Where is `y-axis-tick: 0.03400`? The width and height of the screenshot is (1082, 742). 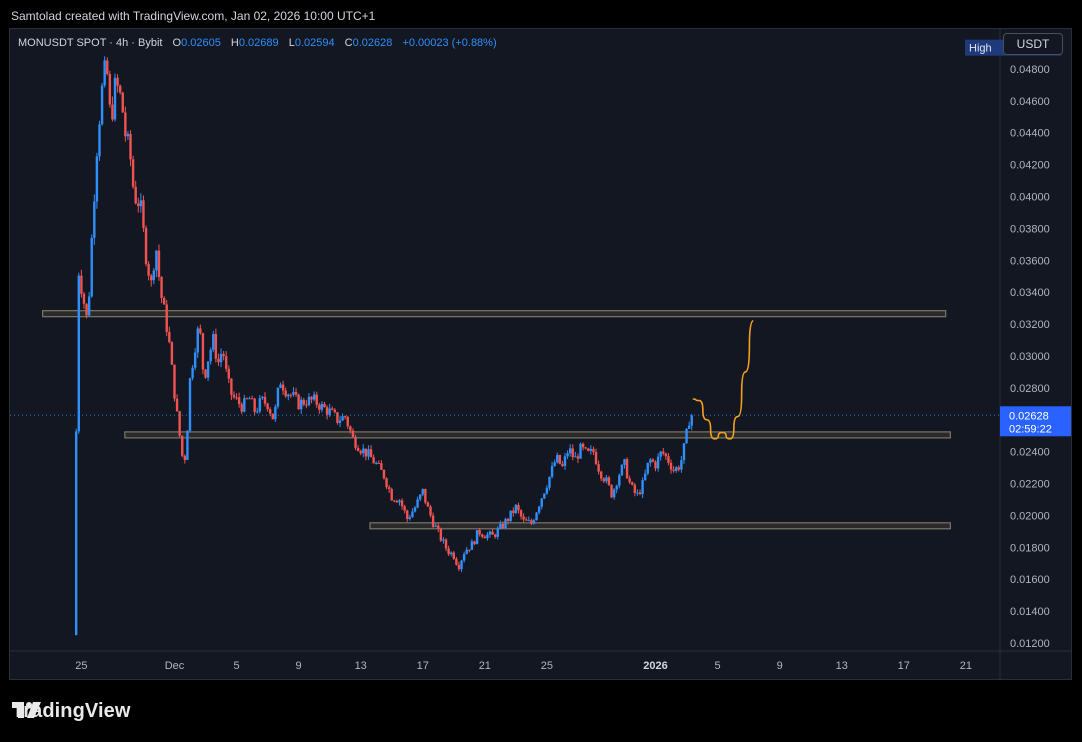 y-axis-tick: 0.03400 is located at coordinates (1030, 293).